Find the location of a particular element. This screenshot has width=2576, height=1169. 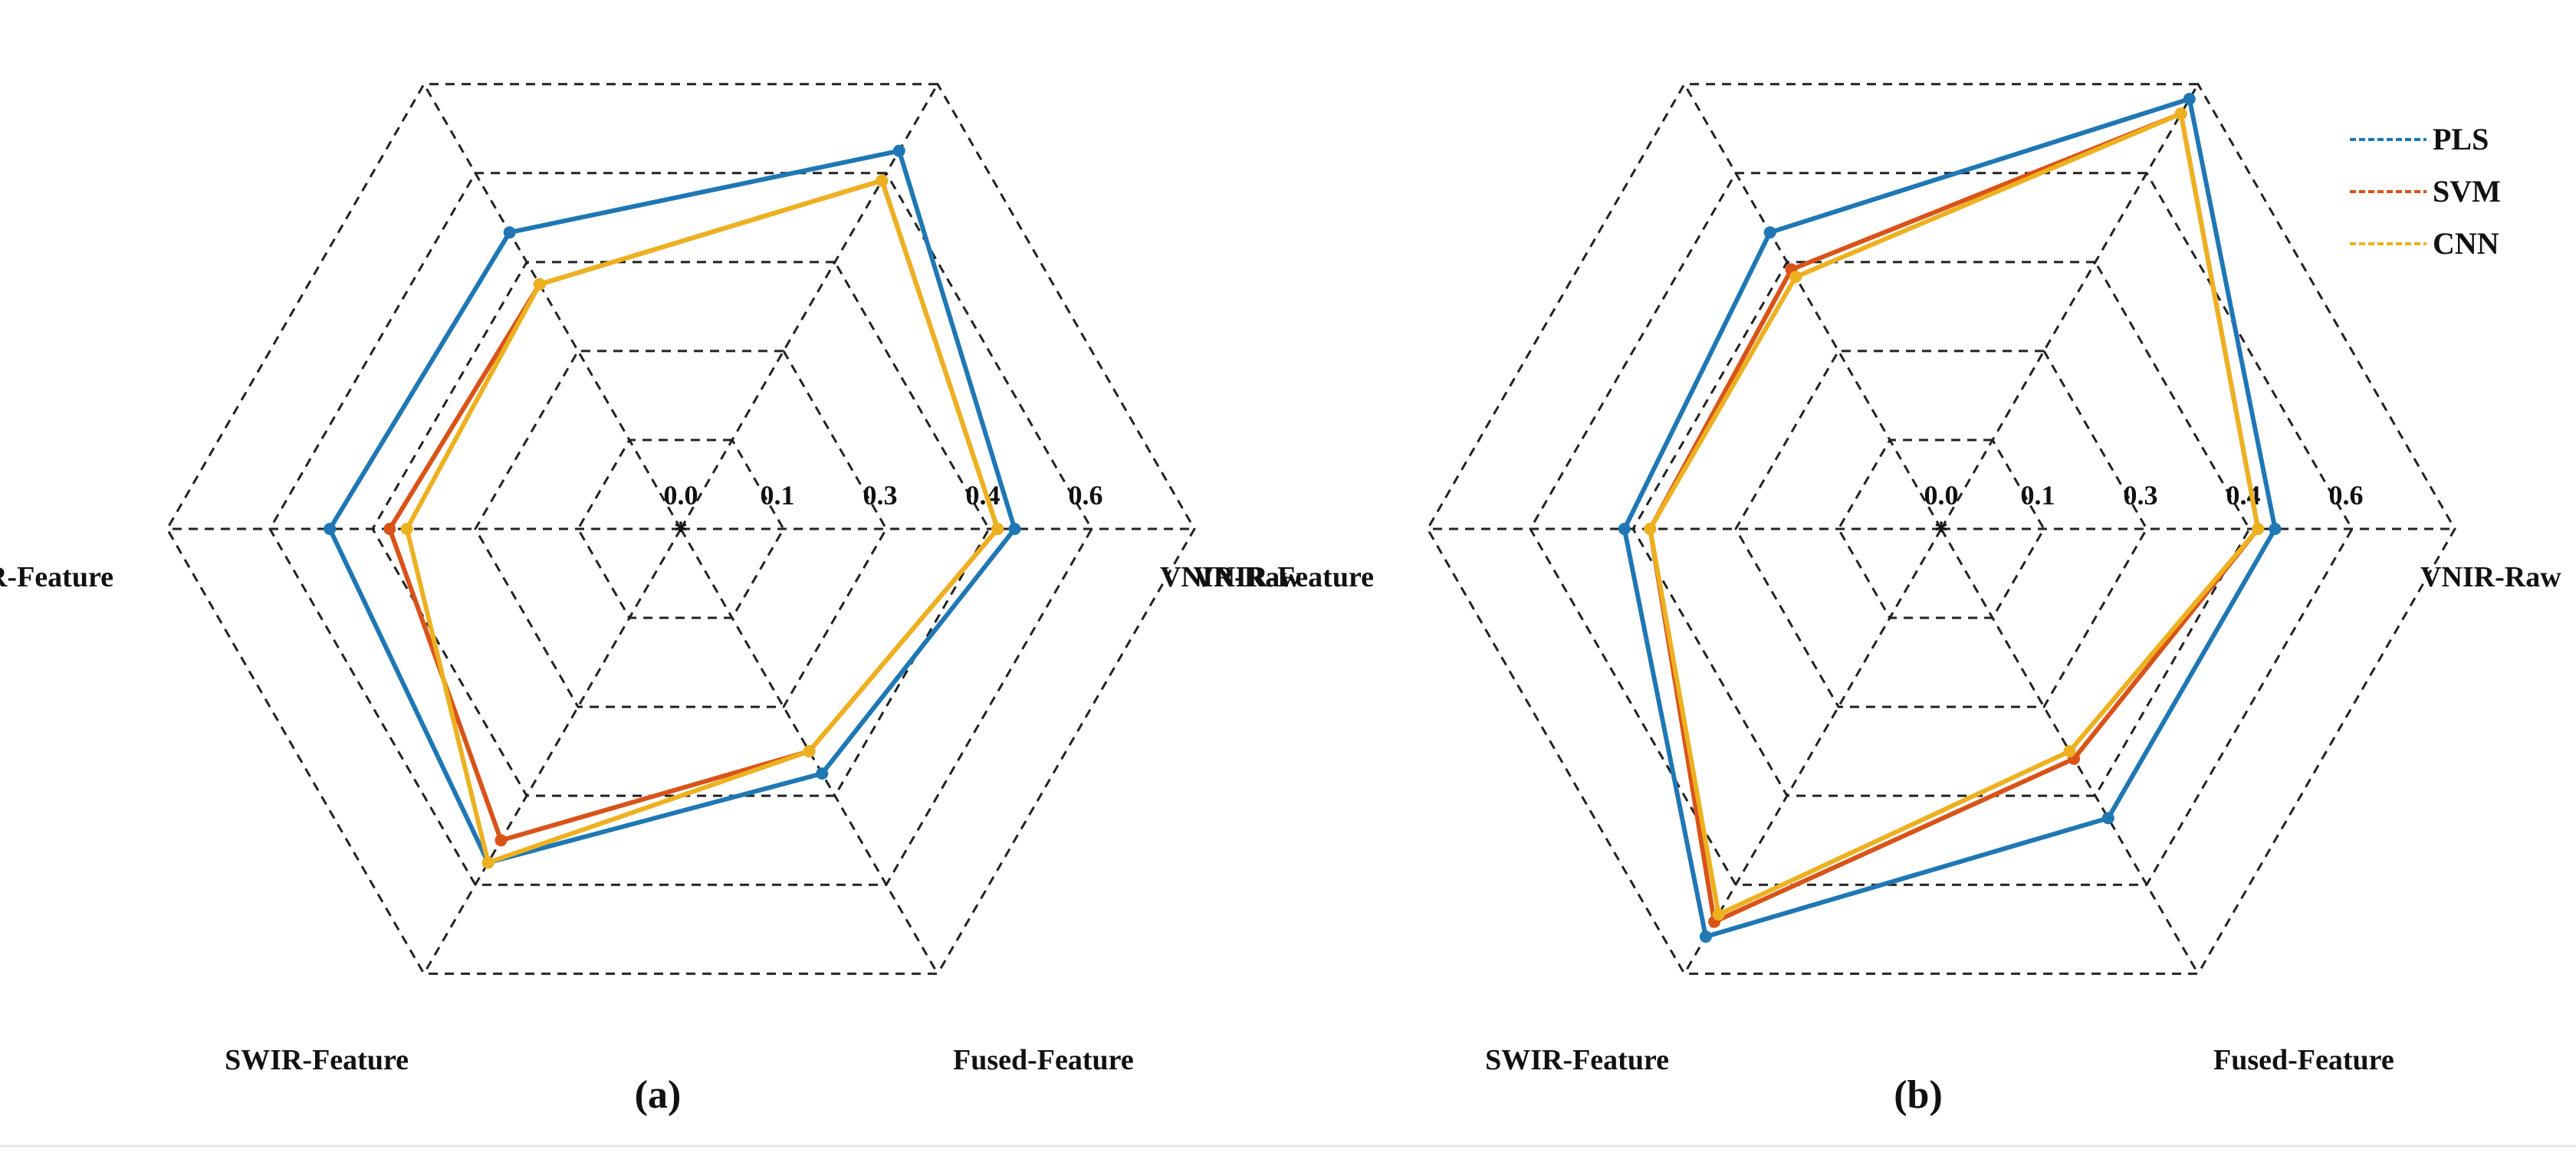

legend-label-pls: PLS is located at coordinates (2461, 139).